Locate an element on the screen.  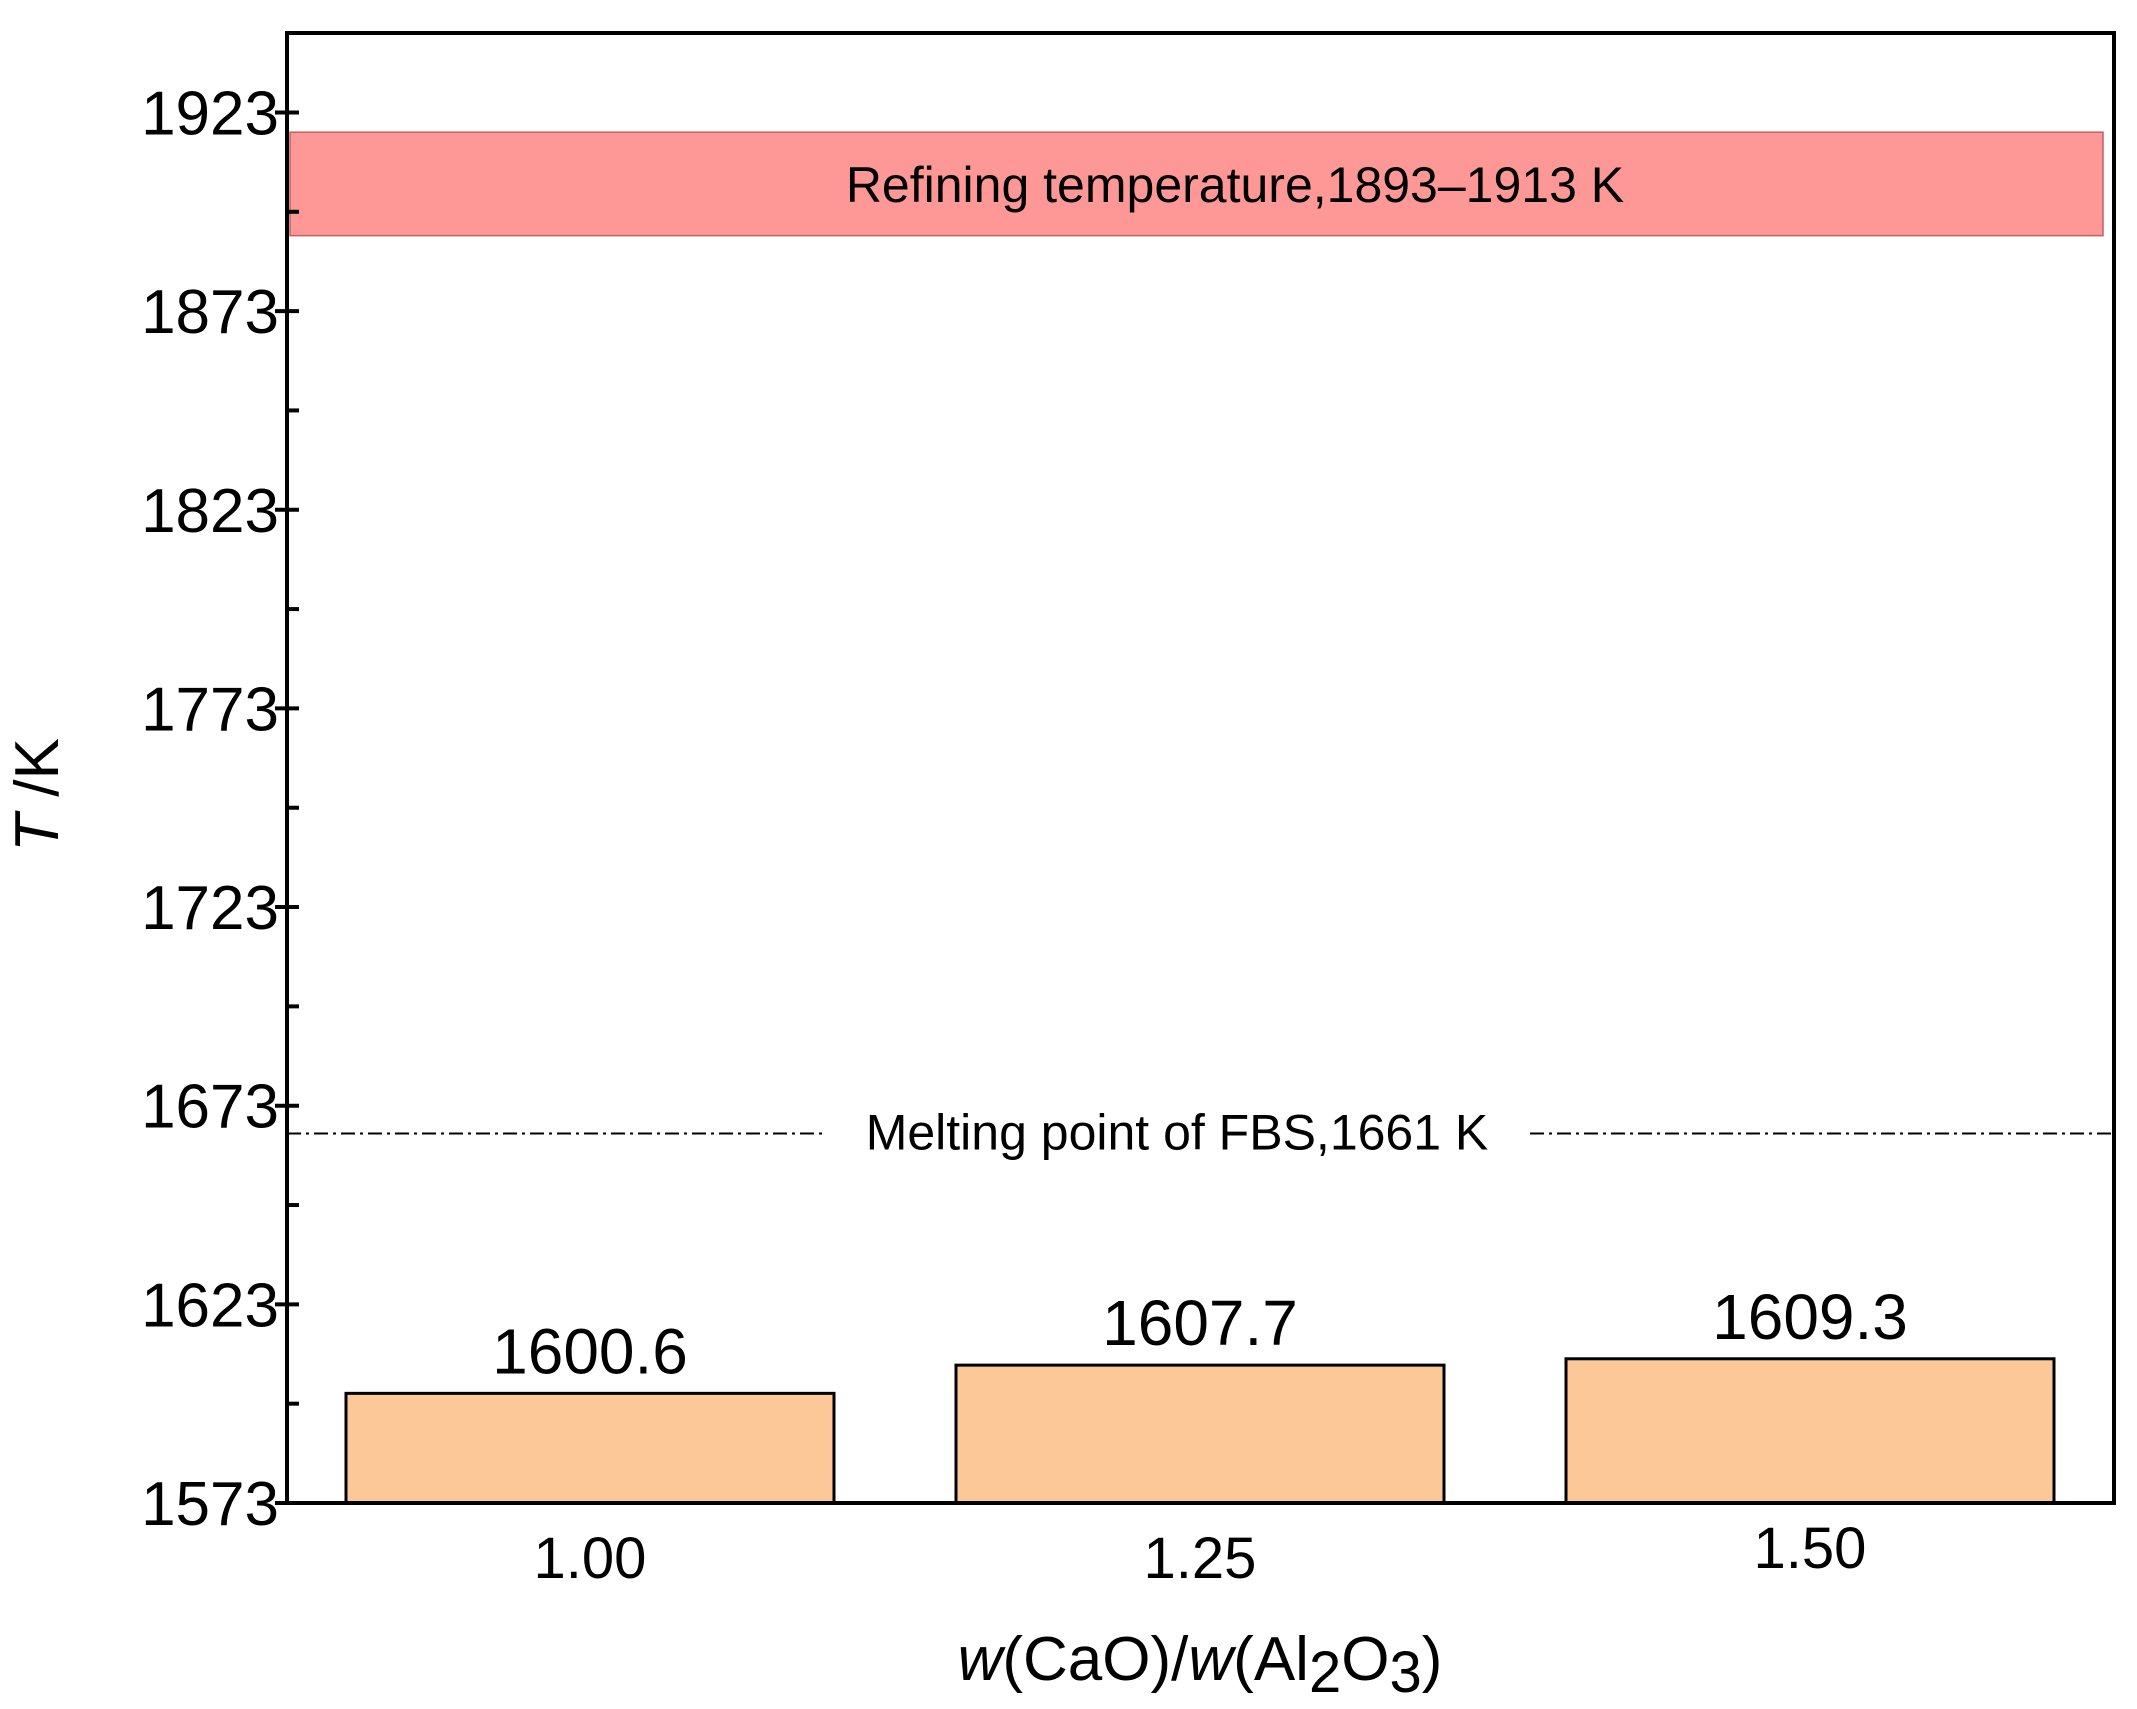
x-axis-title-part: 2 is located at coordinates (1325, 1672).